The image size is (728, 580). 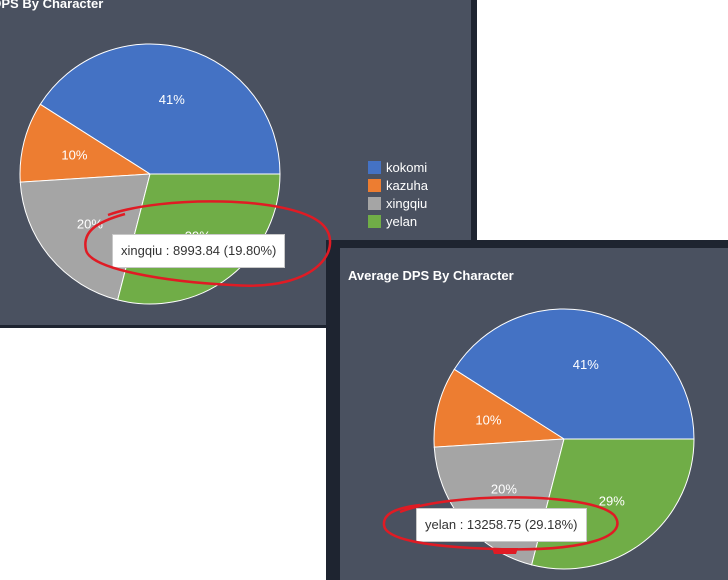 I want to click on legend-item-xingqiu: xingqiu, so click(x=398, y=203).